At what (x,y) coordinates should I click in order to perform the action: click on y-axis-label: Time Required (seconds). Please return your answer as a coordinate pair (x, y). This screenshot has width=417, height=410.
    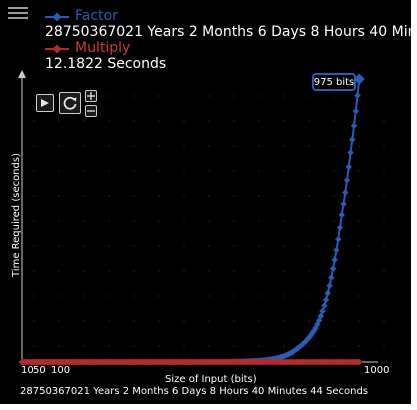
    Looking at the image, I should click on (16, 215).